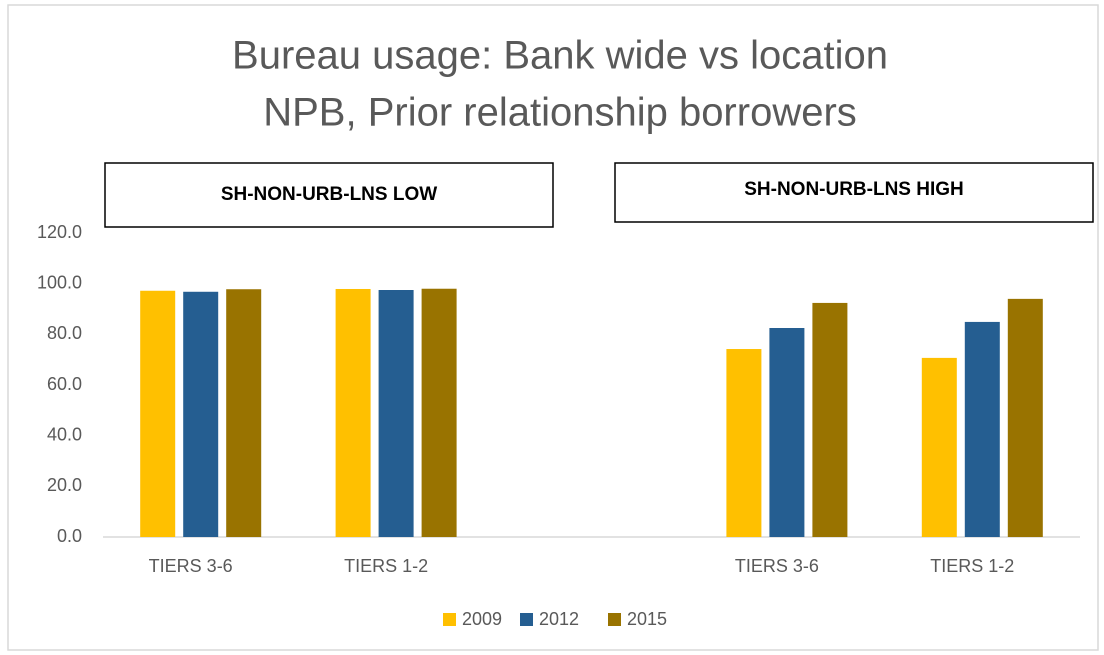  Describe the element at coordinates (64, 485) in the screenshot. I see `y-tick-label: 20.0` at that location.